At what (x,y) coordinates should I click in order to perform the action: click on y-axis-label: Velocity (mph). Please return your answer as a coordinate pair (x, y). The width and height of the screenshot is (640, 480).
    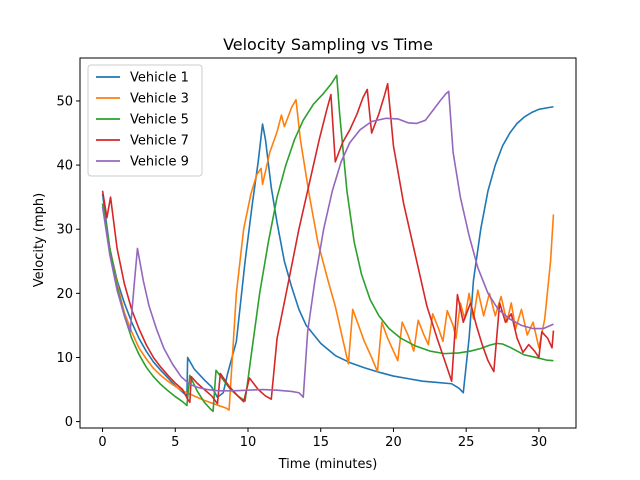
    Looking at the image, I should click on (39, 240).